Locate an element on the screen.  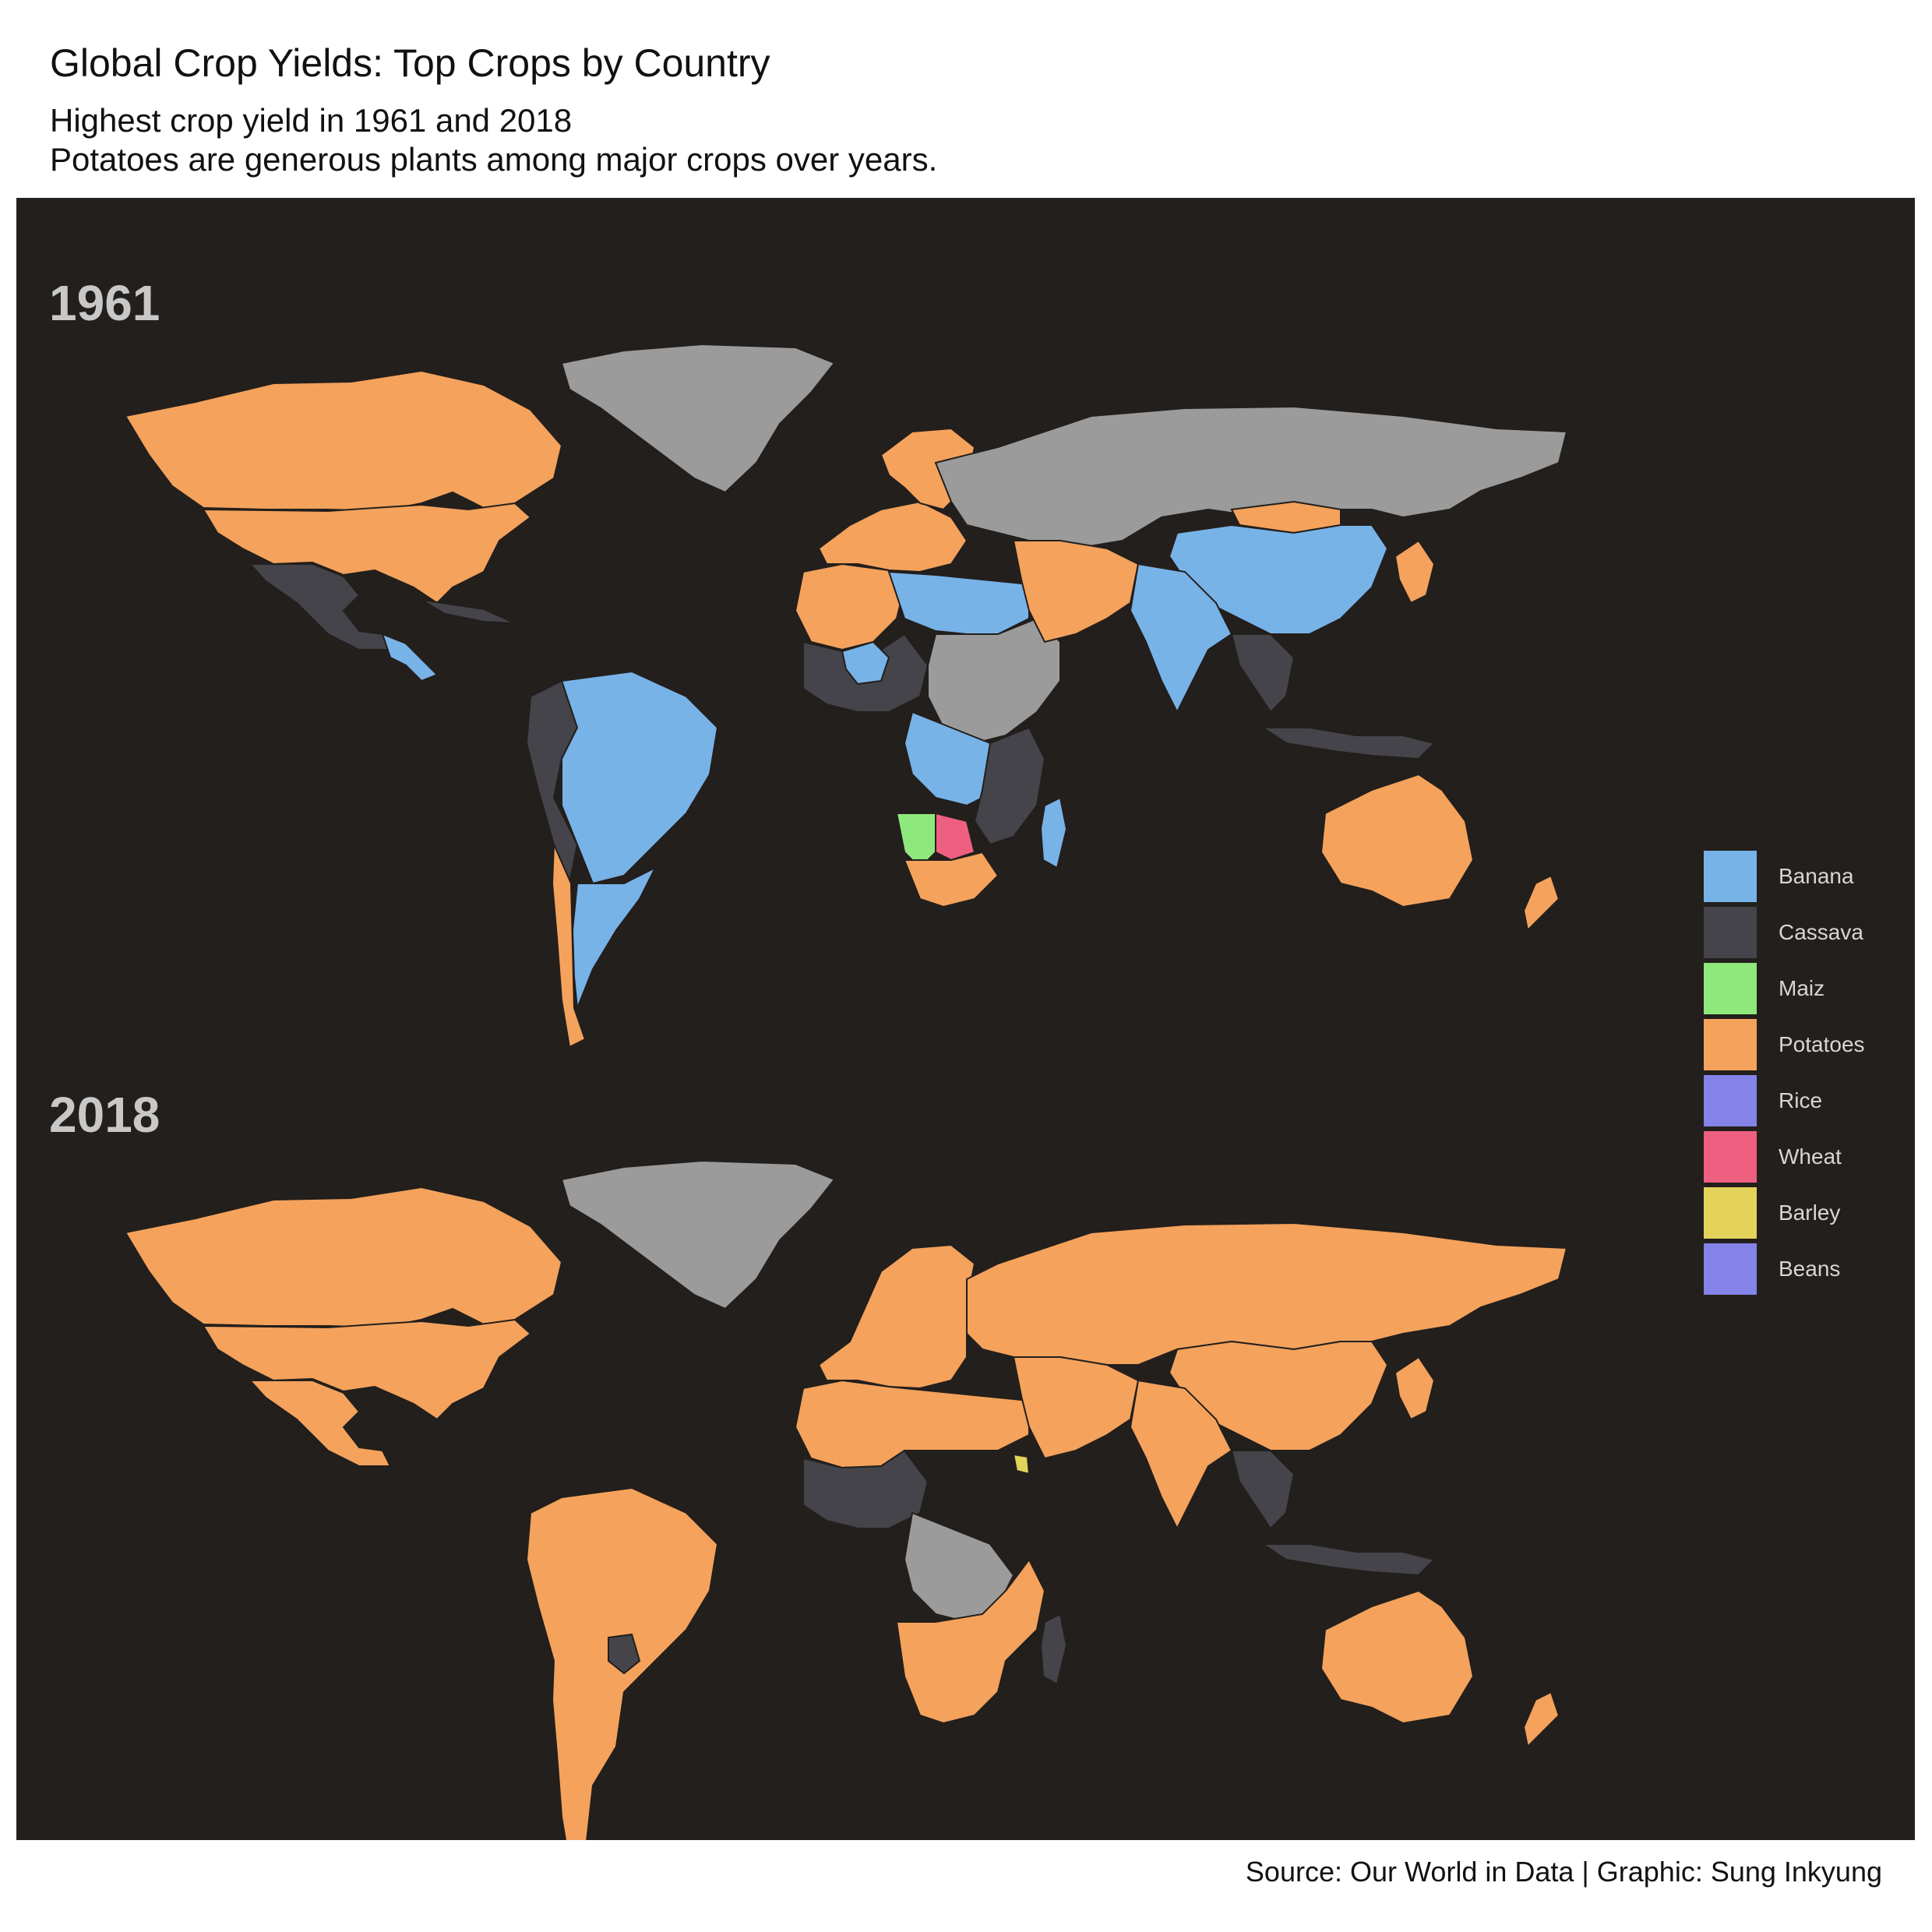
legend-item-banana: Banana is located at coordinates (1801, 879).